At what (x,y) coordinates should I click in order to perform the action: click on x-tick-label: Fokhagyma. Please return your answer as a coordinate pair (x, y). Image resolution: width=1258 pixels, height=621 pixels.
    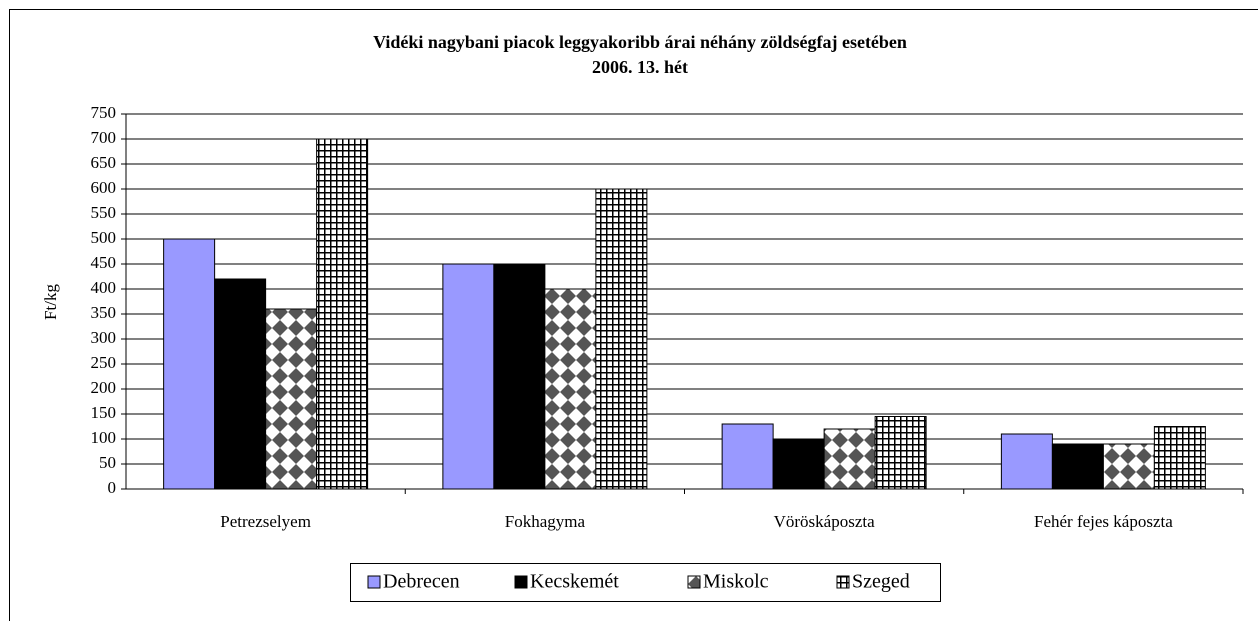
    Looking at the image, I should click on (545, 521).